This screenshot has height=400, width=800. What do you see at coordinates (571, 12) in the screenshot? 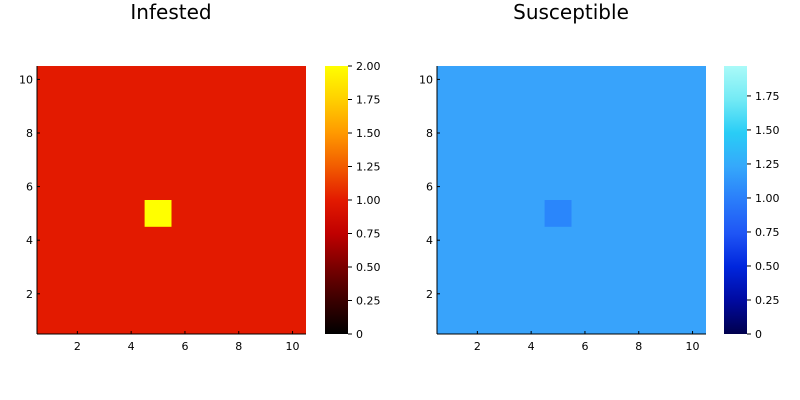
I see `chart-title: Susceptible` at bounding box center [571, 12].